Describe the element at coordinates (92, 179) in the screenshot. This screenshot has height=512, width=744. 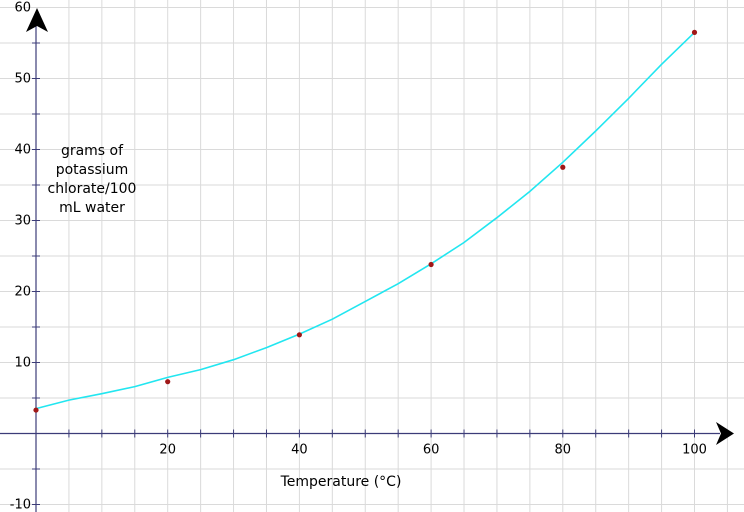
I see `y-axis-label: grams of potassium chlorate/100 mL water` at that location.